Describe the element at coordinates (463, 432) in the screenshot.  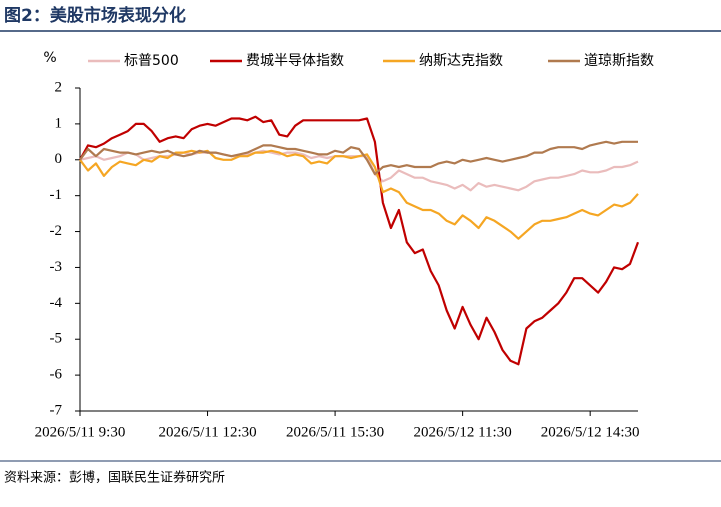
I see `x-tick-label: 2026/5/12 11:30` at that location.